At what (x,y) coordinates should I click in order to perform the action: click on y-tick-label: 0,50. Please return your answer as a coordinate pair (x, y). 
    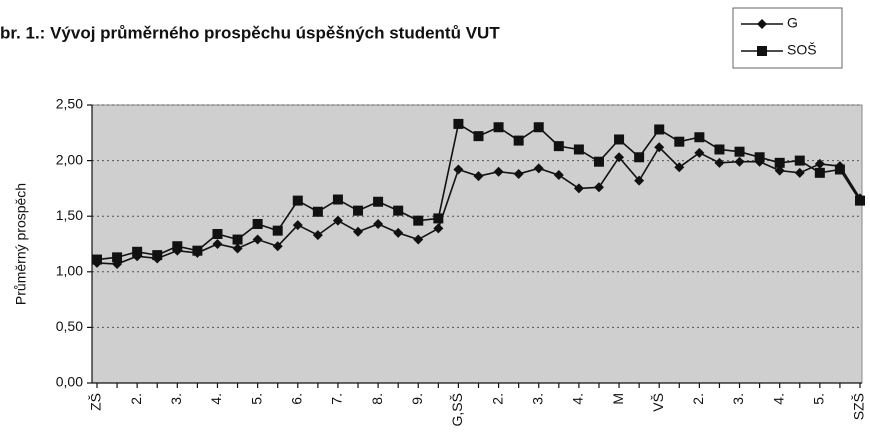
    Looking at the image, I should click on (69, 326).